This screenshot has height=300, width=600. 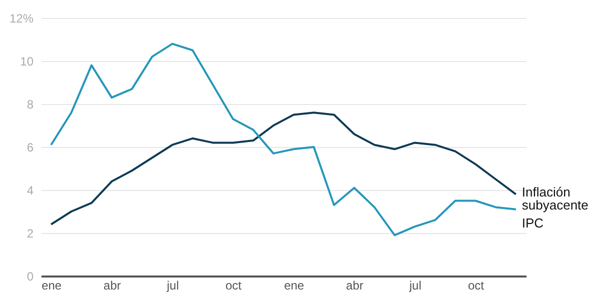 What do you see at coordinates (21, 19) in the screenshot?
I see `y-tick-label: 12%` at bounding box center [21, 19].